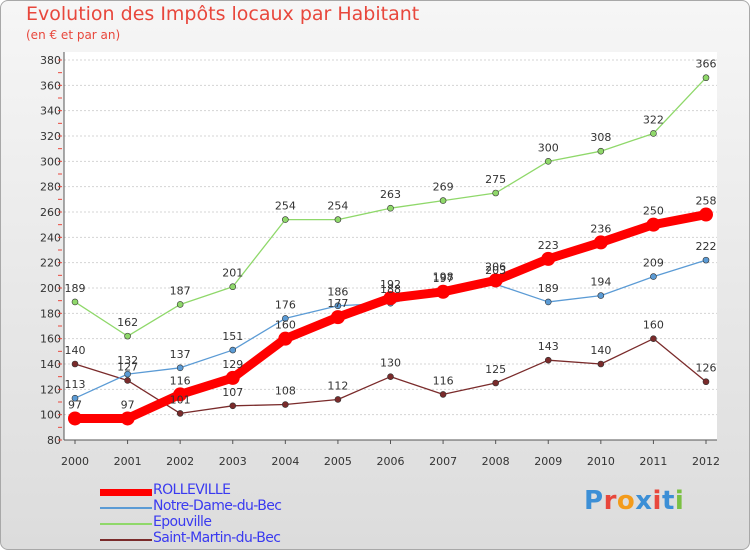 The width and height of the screenshot is (750, 550). I want to click on y-tick-label: 260, so click(50, 212).